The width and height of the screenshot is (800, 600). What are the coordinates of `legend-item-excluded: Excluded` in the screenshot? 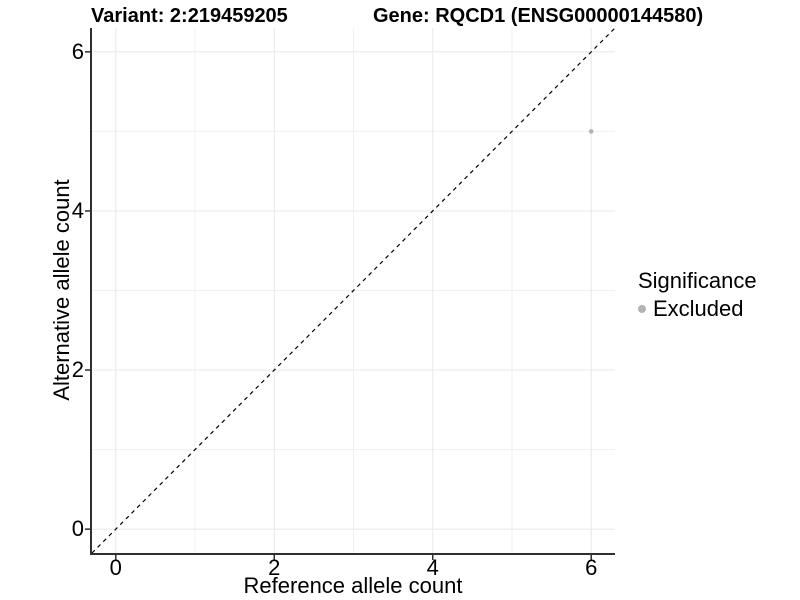 It's located at (697, 309).